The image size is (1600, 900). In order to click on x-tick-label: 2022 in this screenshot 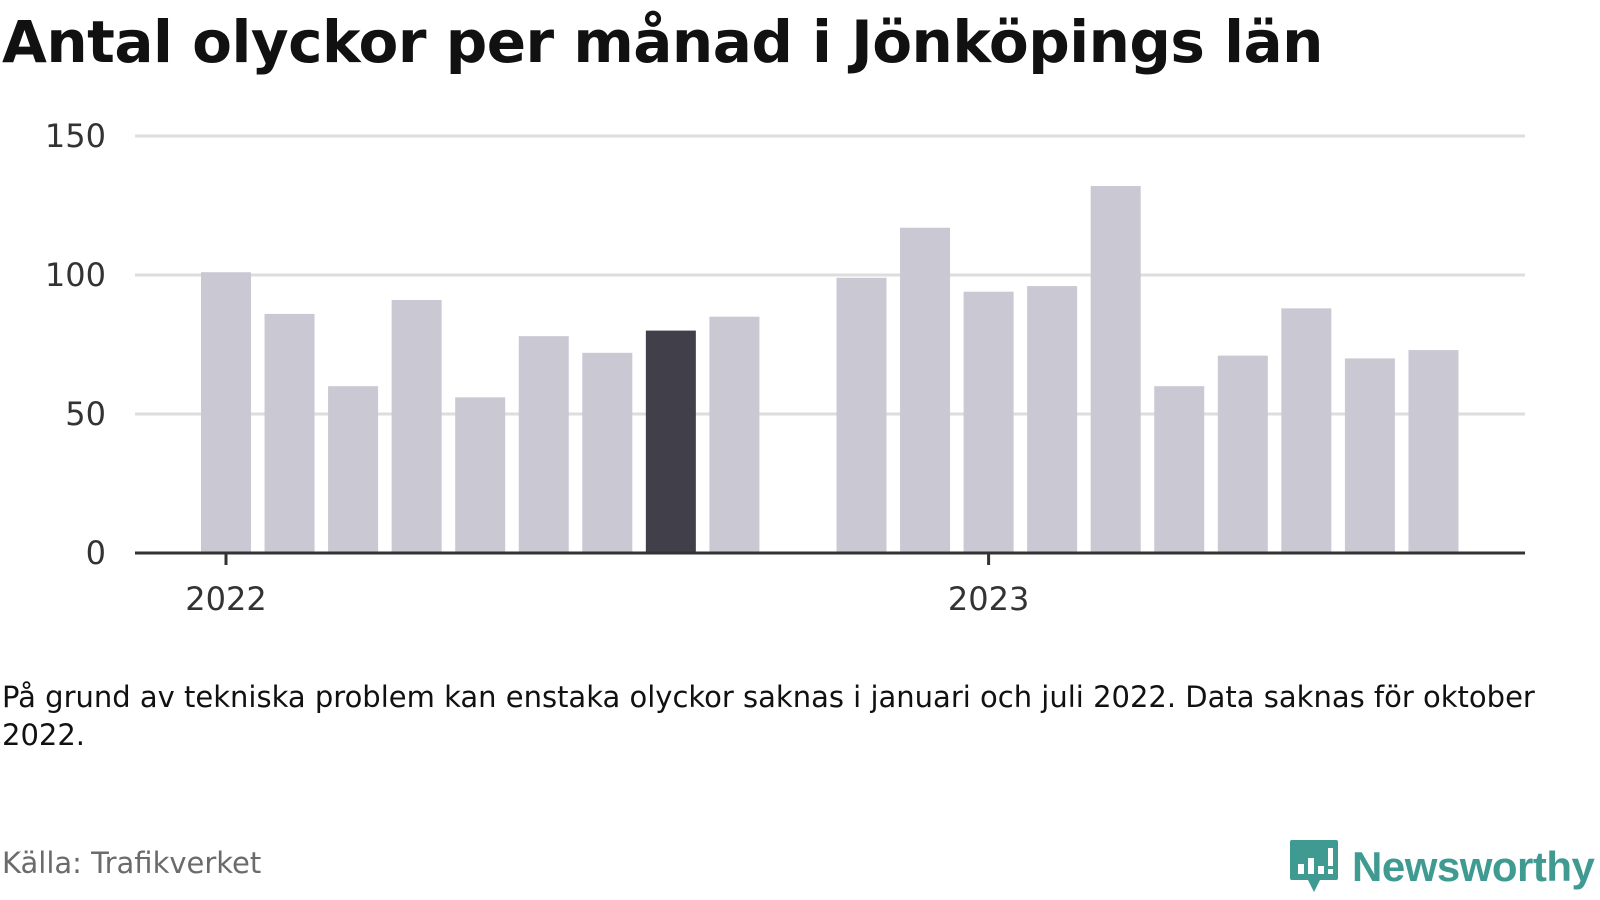, I will do `click(225, 599)`.